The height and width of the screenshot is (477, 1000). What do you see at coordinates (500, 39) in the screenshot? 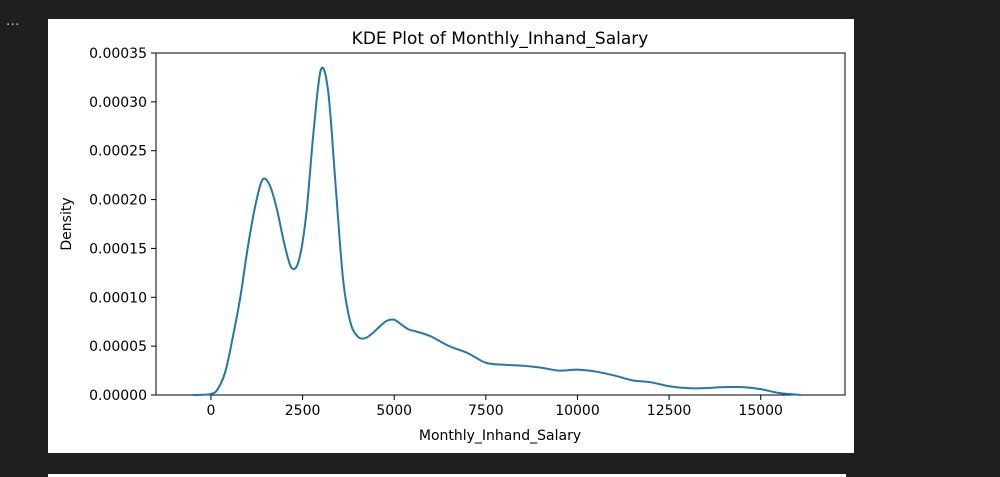
I see `chart-title: KDE Plot of Monthly_Inhand_Salary` at bounding box center [500, 39].